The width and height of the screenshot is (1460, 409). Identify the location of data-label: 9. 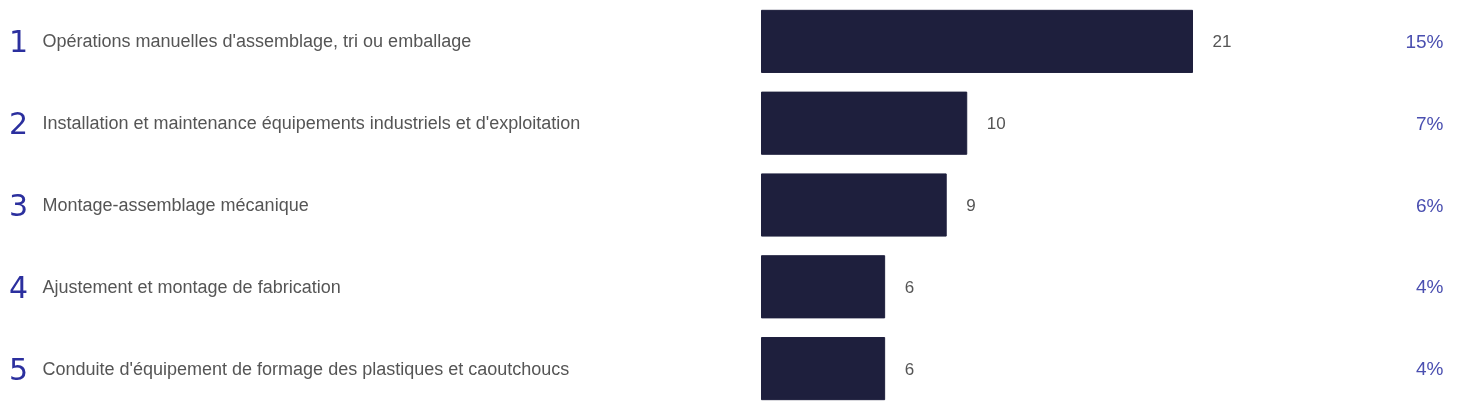
(971, 205).